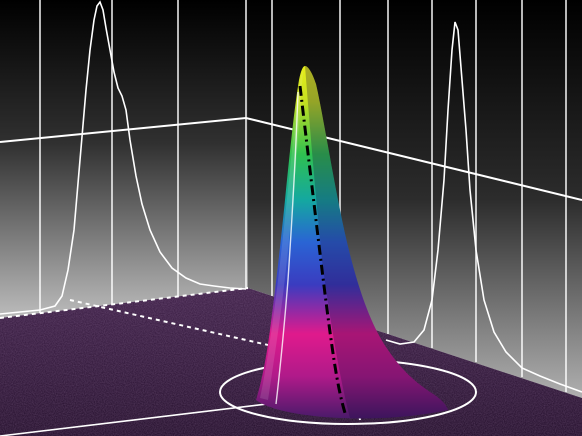 This screenshot has width=582, height=436. I want to click on peak-centerline-light, so click(287, 248).